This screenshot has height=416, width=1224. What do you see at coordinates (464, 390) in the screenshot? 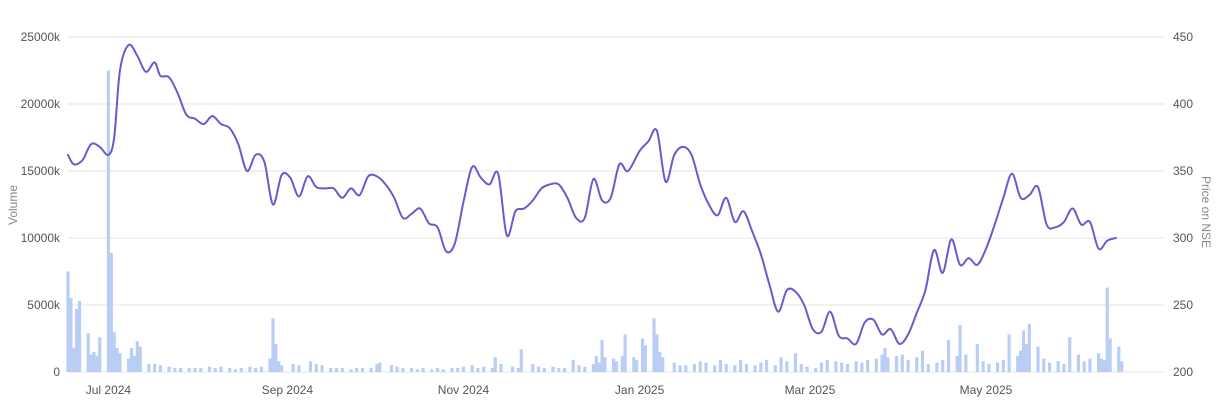
I see `x-tick-label: Nov 2024` at bounding box center [464, 390].